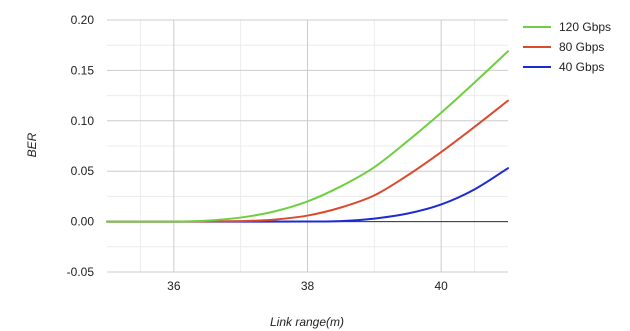  I want to click on x-tick-label: 38, so click(308, 286).